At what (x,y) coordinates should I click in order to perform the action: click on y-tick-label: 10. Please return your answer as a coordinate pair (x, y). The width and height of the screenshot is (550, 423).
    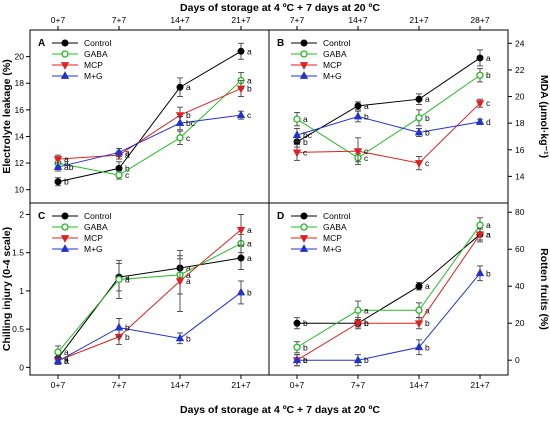
    Looking at the image, I should click on (20, 190).